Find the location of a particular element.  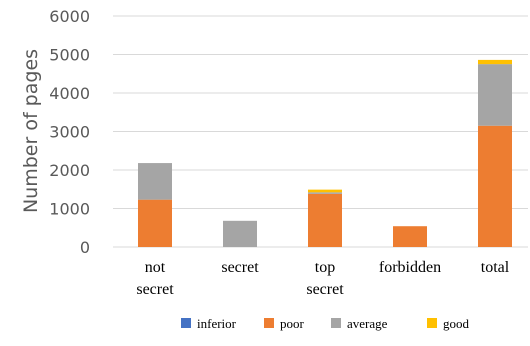

x-tick-label: forbidden is located at coordinates (410, 267).